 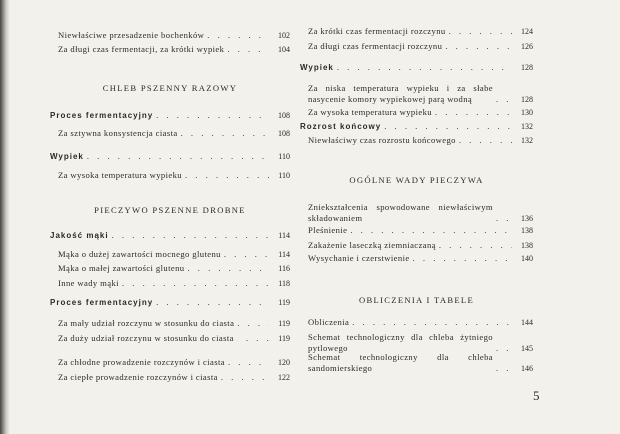 What do you see at coordinates (170, 302) in the screenshot?
I see `toc-section: Proces fermentacyjny 119` at bounding box center [170, 302].